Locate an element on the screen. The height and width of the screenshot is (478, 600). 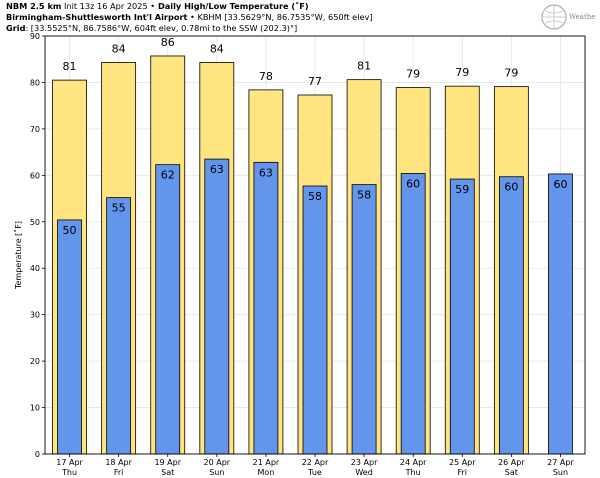
model-name: NBM 2.5 km is located at coordinates (34, 6).